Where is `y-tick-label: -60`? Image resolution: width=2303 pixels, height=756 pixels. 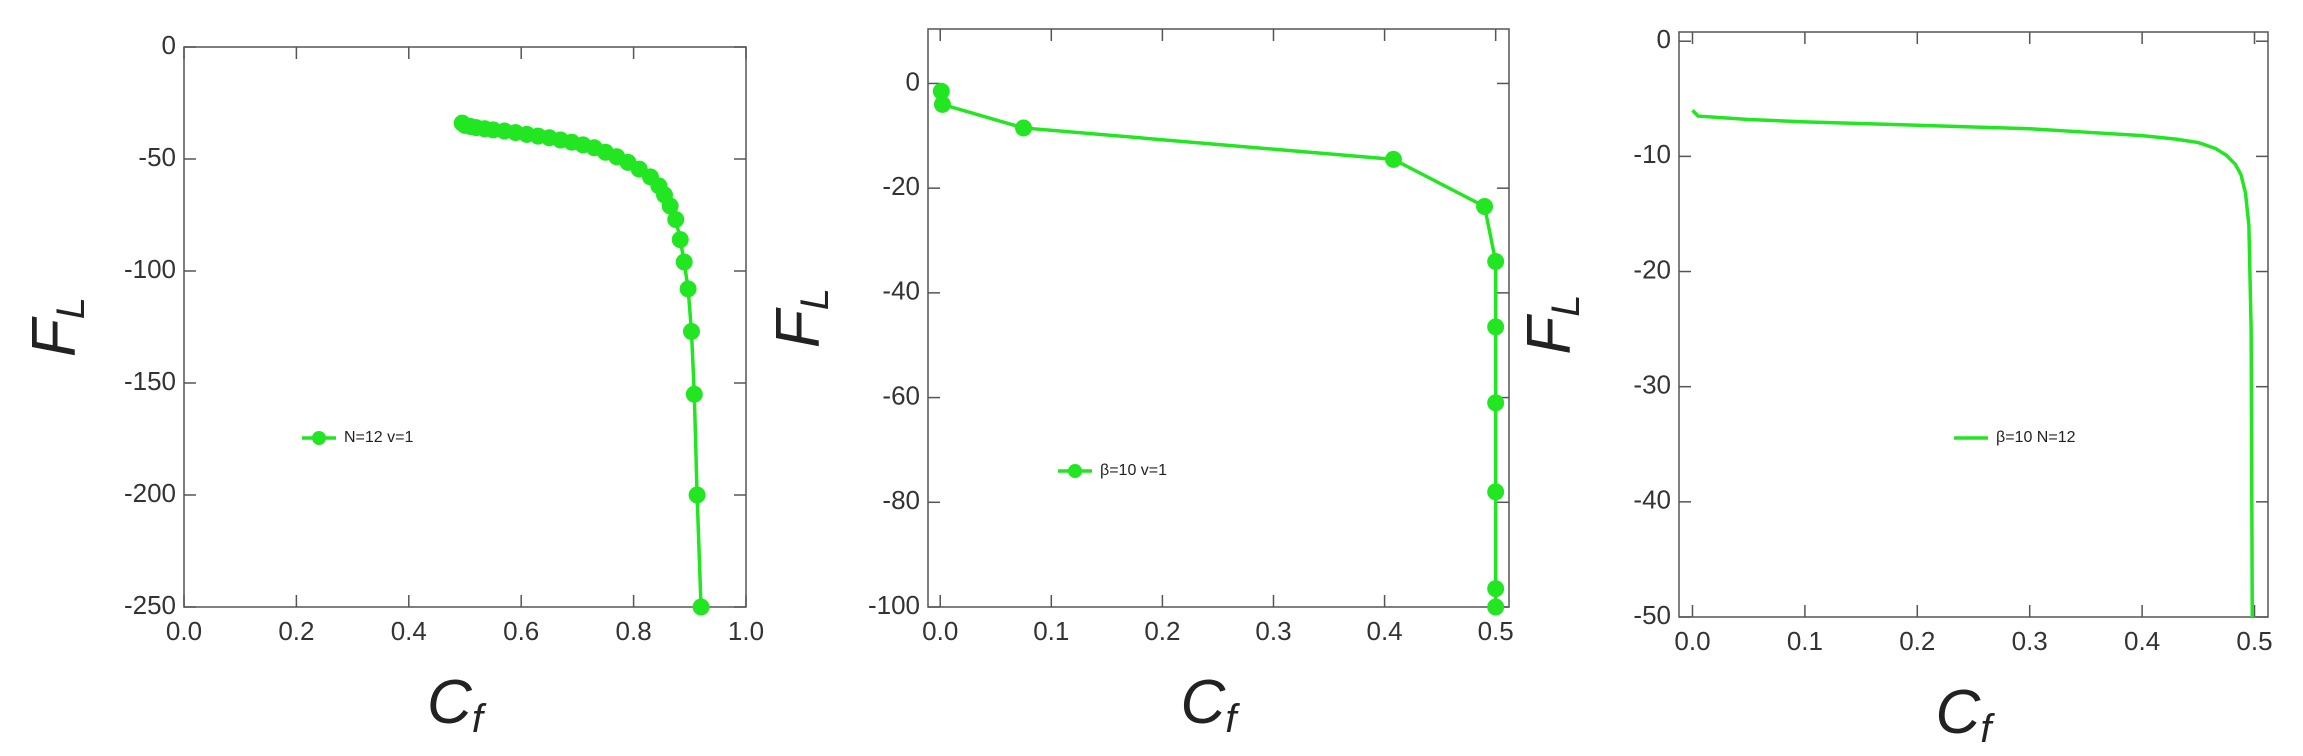
y-tick-label: -60 is located at coordinates (901, 395).